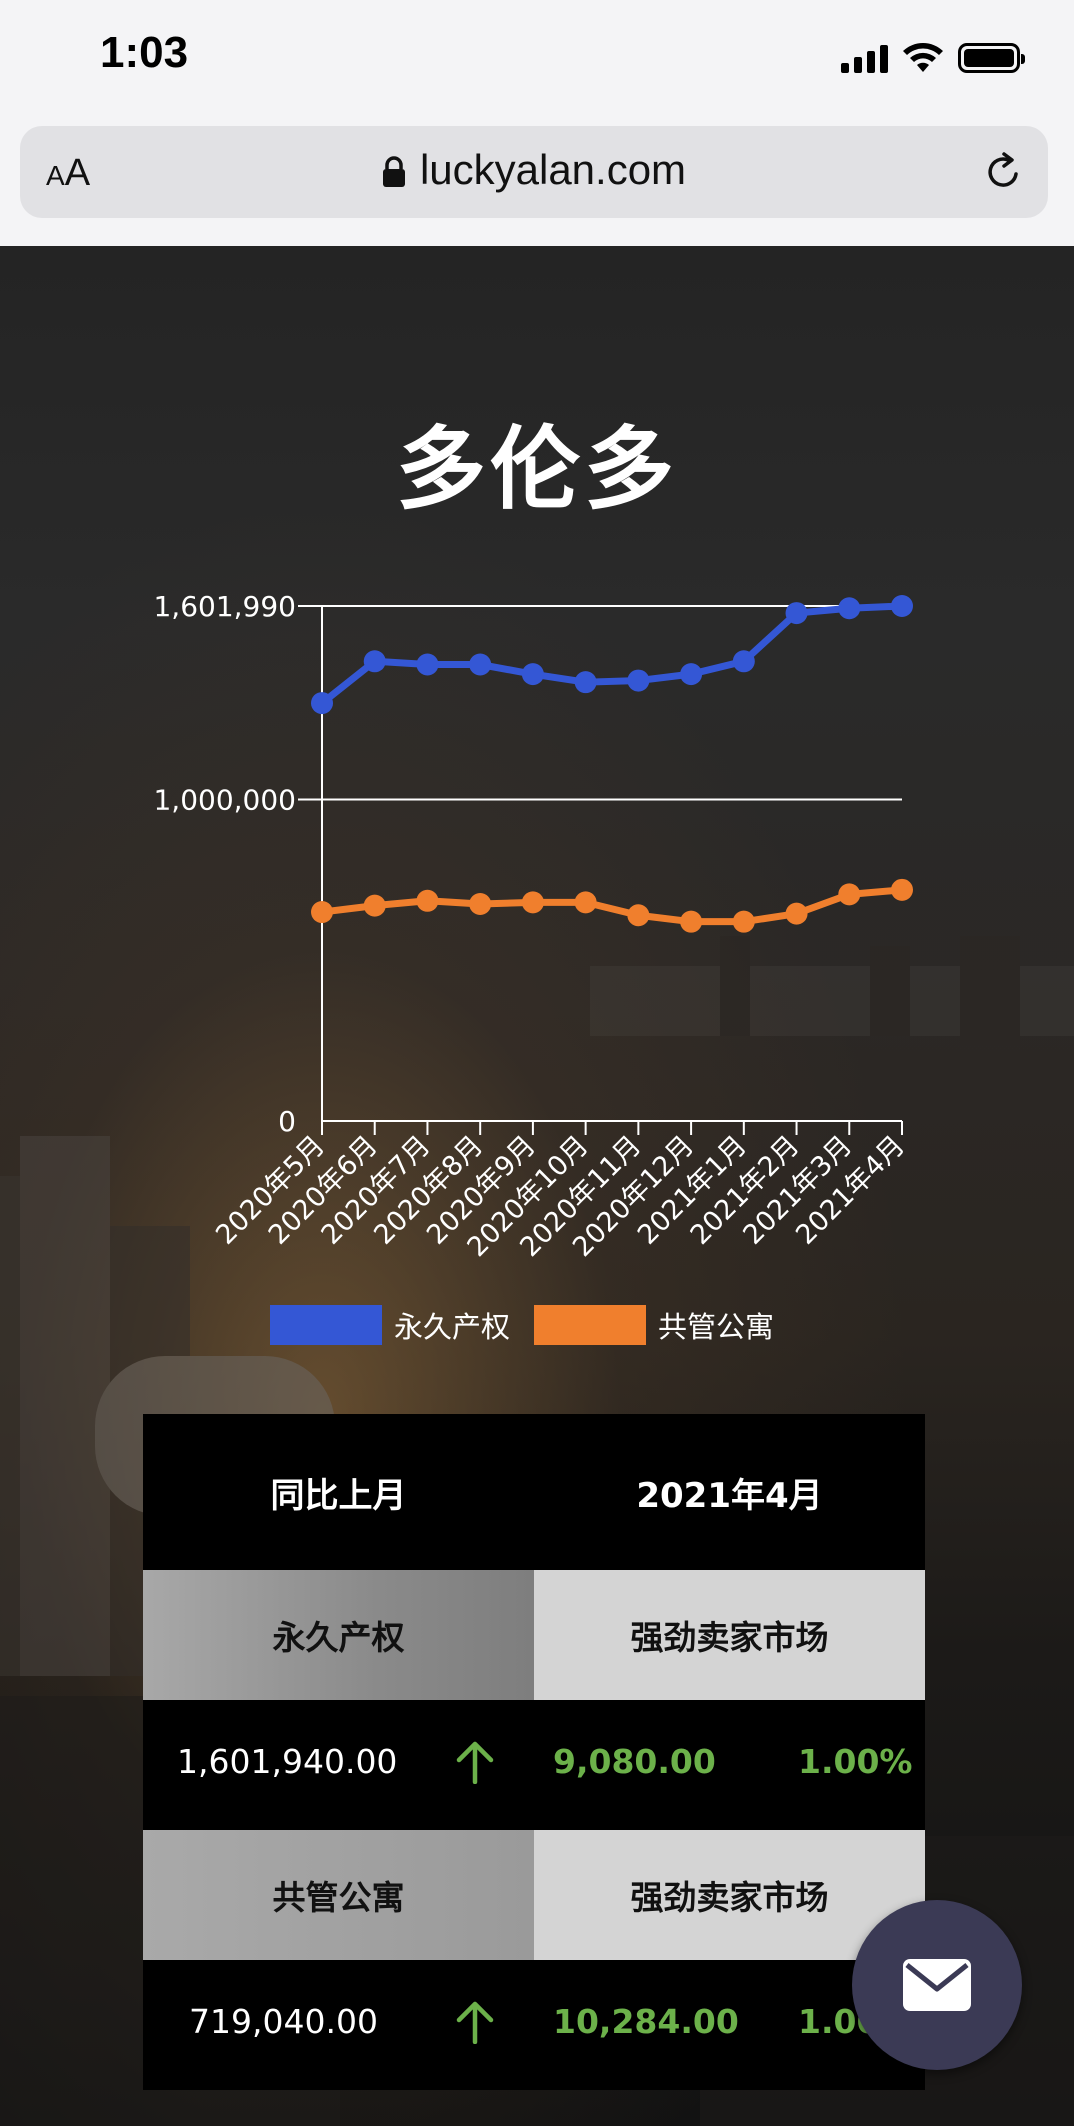  What do you see at coordinates (864, 58) in the screenshot?
I see `cellular-signal-icon` at bounding box center [864, 58].